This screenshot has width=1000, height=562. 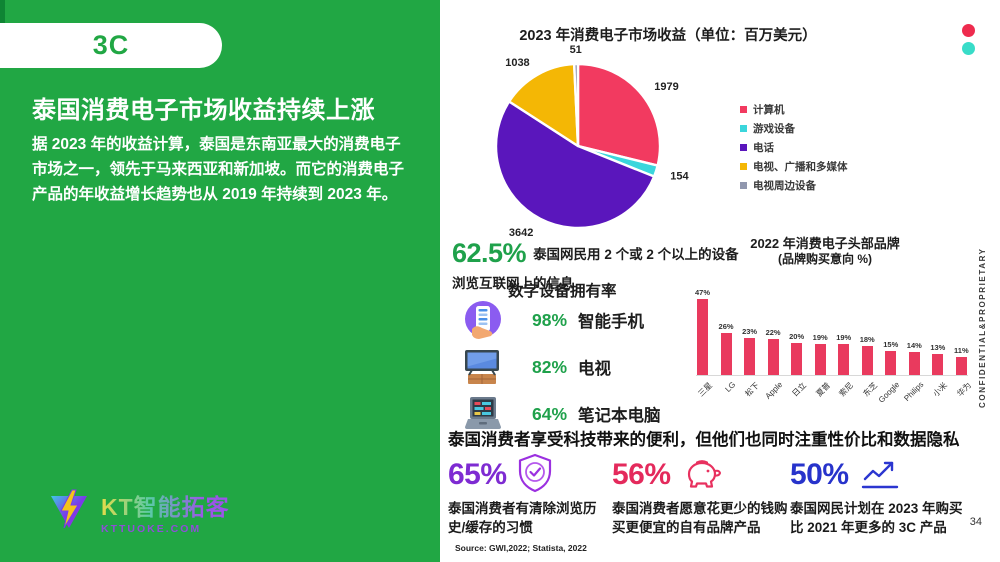 I want to click on bar-column: 20%, so click(x=796, y=353).